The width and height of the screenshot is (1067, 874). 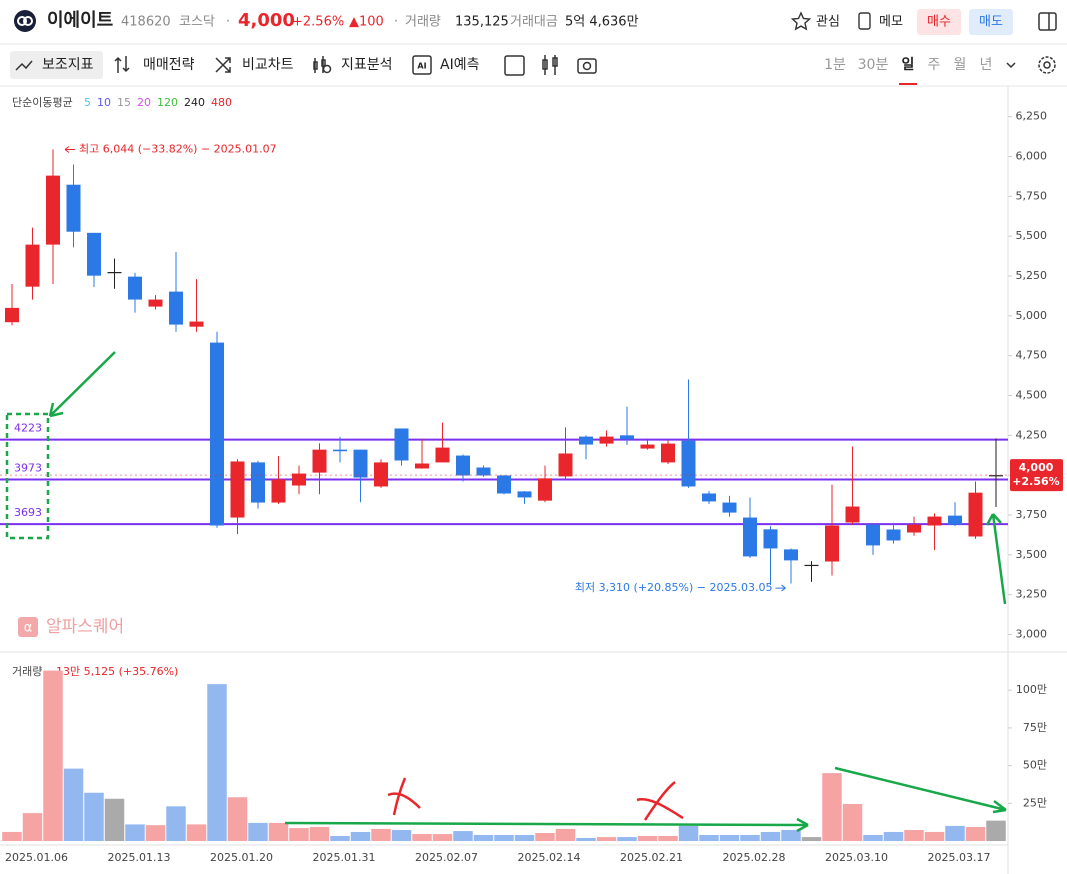 I want to click on market: 코스닥, so click(x=197, y=22).